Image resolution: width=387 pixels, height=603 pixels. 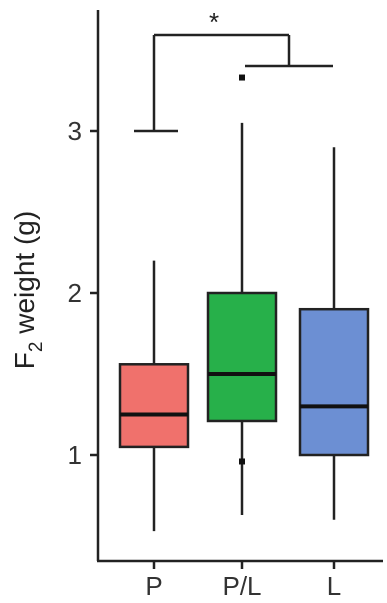 What do you see at coordinates (75, 293) in the screenshot?
I see `y-tick-label: 2` at bounding box center [75, 293].